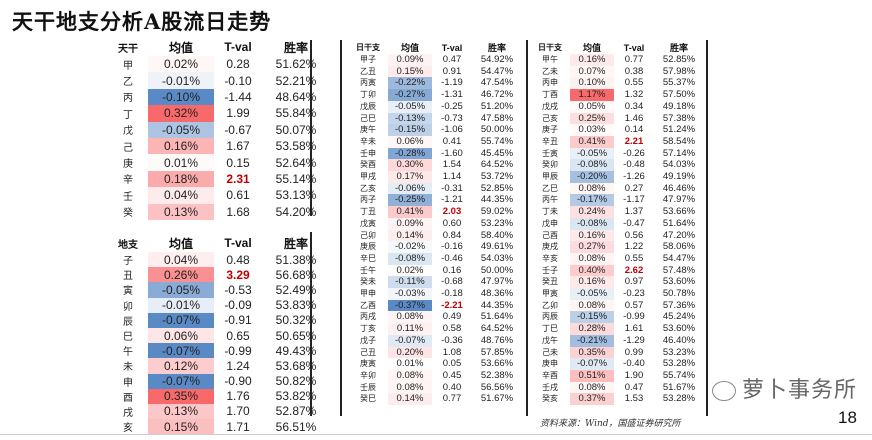 Image resolution: width=872 pixels, height=440 pixels. I want to click on row-label: 癸巳, so click(368, 399).